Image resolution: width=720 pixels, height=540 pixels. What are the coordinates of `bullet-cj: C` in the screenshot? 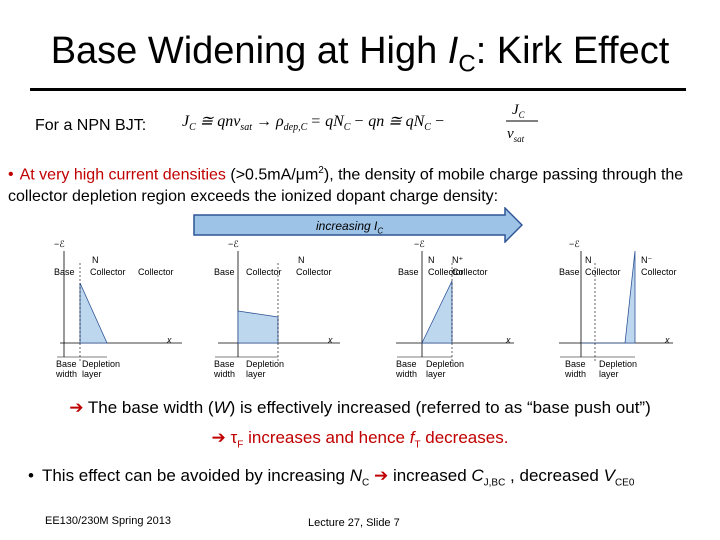 It's located at (477, 475).